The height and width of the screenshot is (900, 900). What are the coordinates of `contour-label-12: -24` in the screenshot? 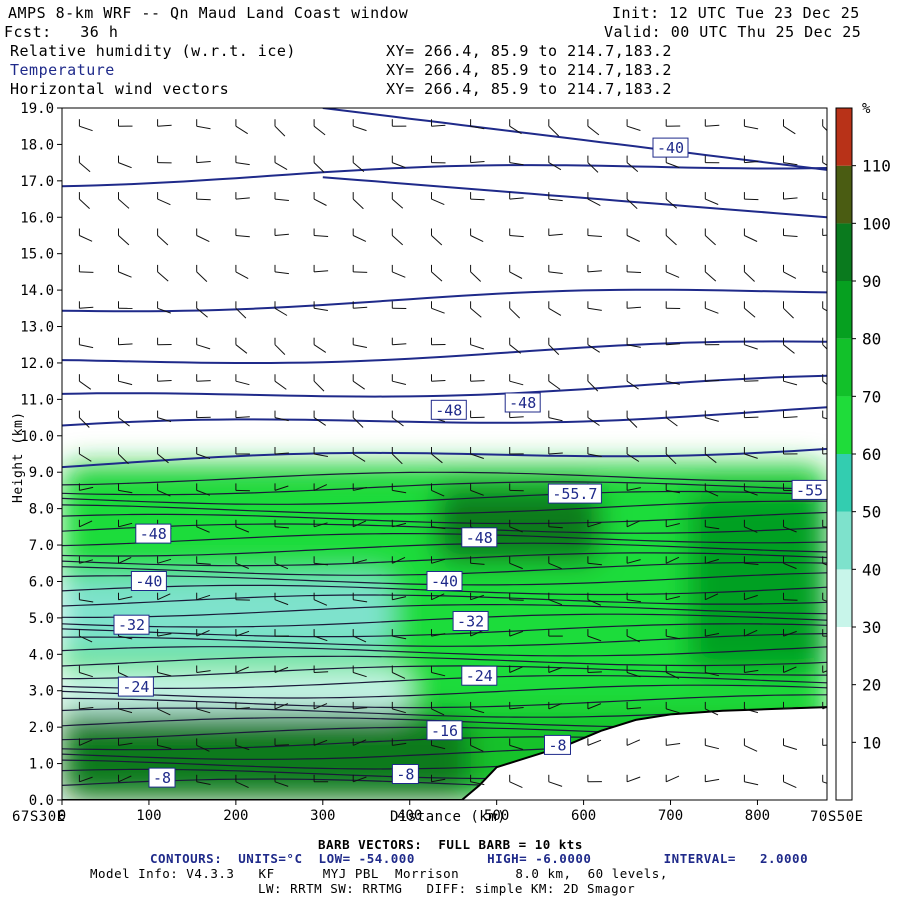 It's located at (479, 676).